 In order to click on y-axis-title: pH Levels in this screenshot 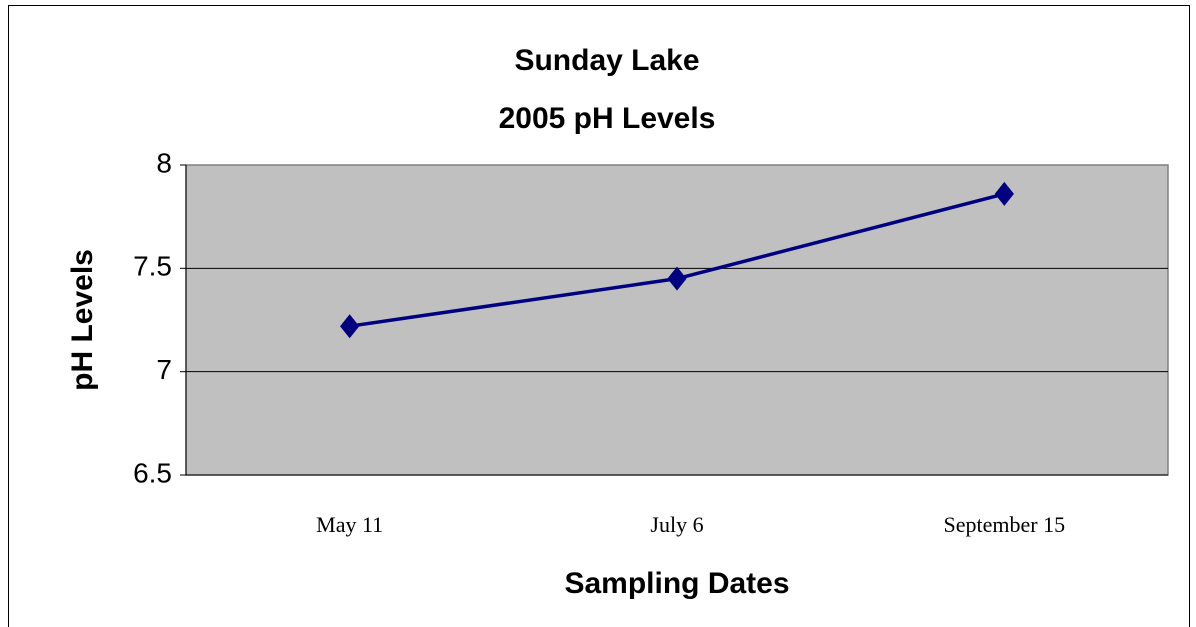, I will do `click(82, 320)`.